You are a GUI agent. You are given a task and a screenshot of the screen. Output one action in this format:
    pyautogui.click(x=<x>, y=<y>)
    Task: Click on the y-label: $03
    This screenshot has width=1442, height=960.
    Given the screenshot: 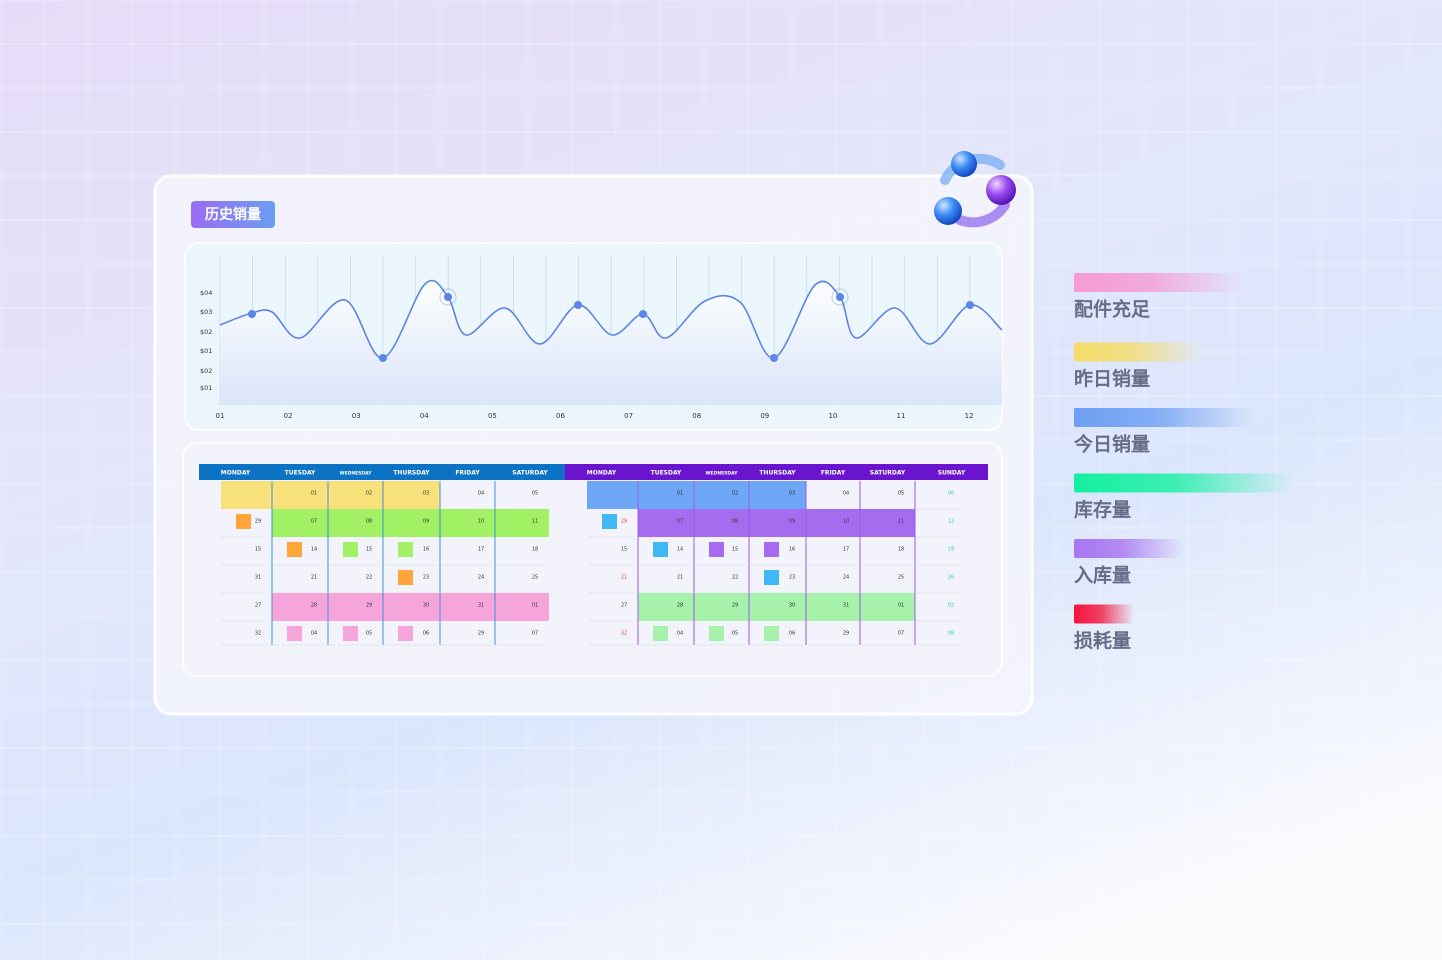 What is the action you would take?
    pyautogui.click(x=206, y=312)
    